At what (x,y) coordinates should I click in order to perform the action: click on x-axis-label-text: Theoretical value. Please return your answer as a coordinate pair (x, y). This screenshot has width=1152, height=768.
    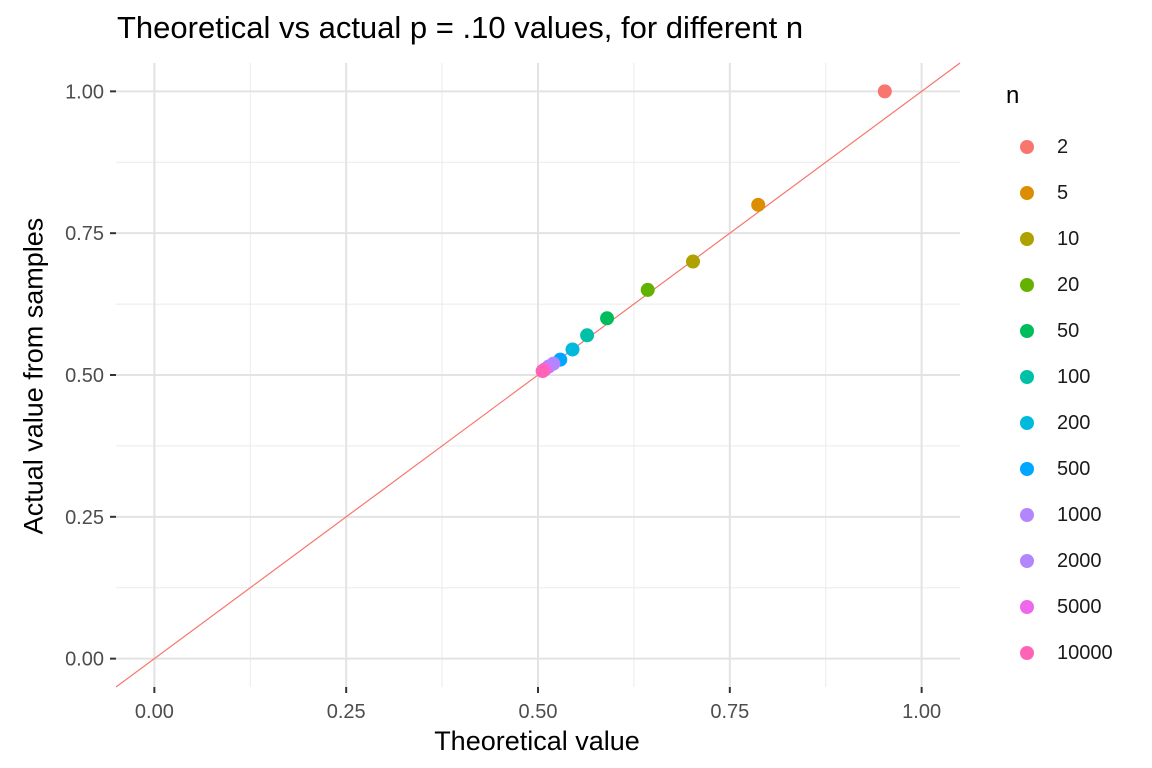
    Looking at the image, I should click on (537, 741).